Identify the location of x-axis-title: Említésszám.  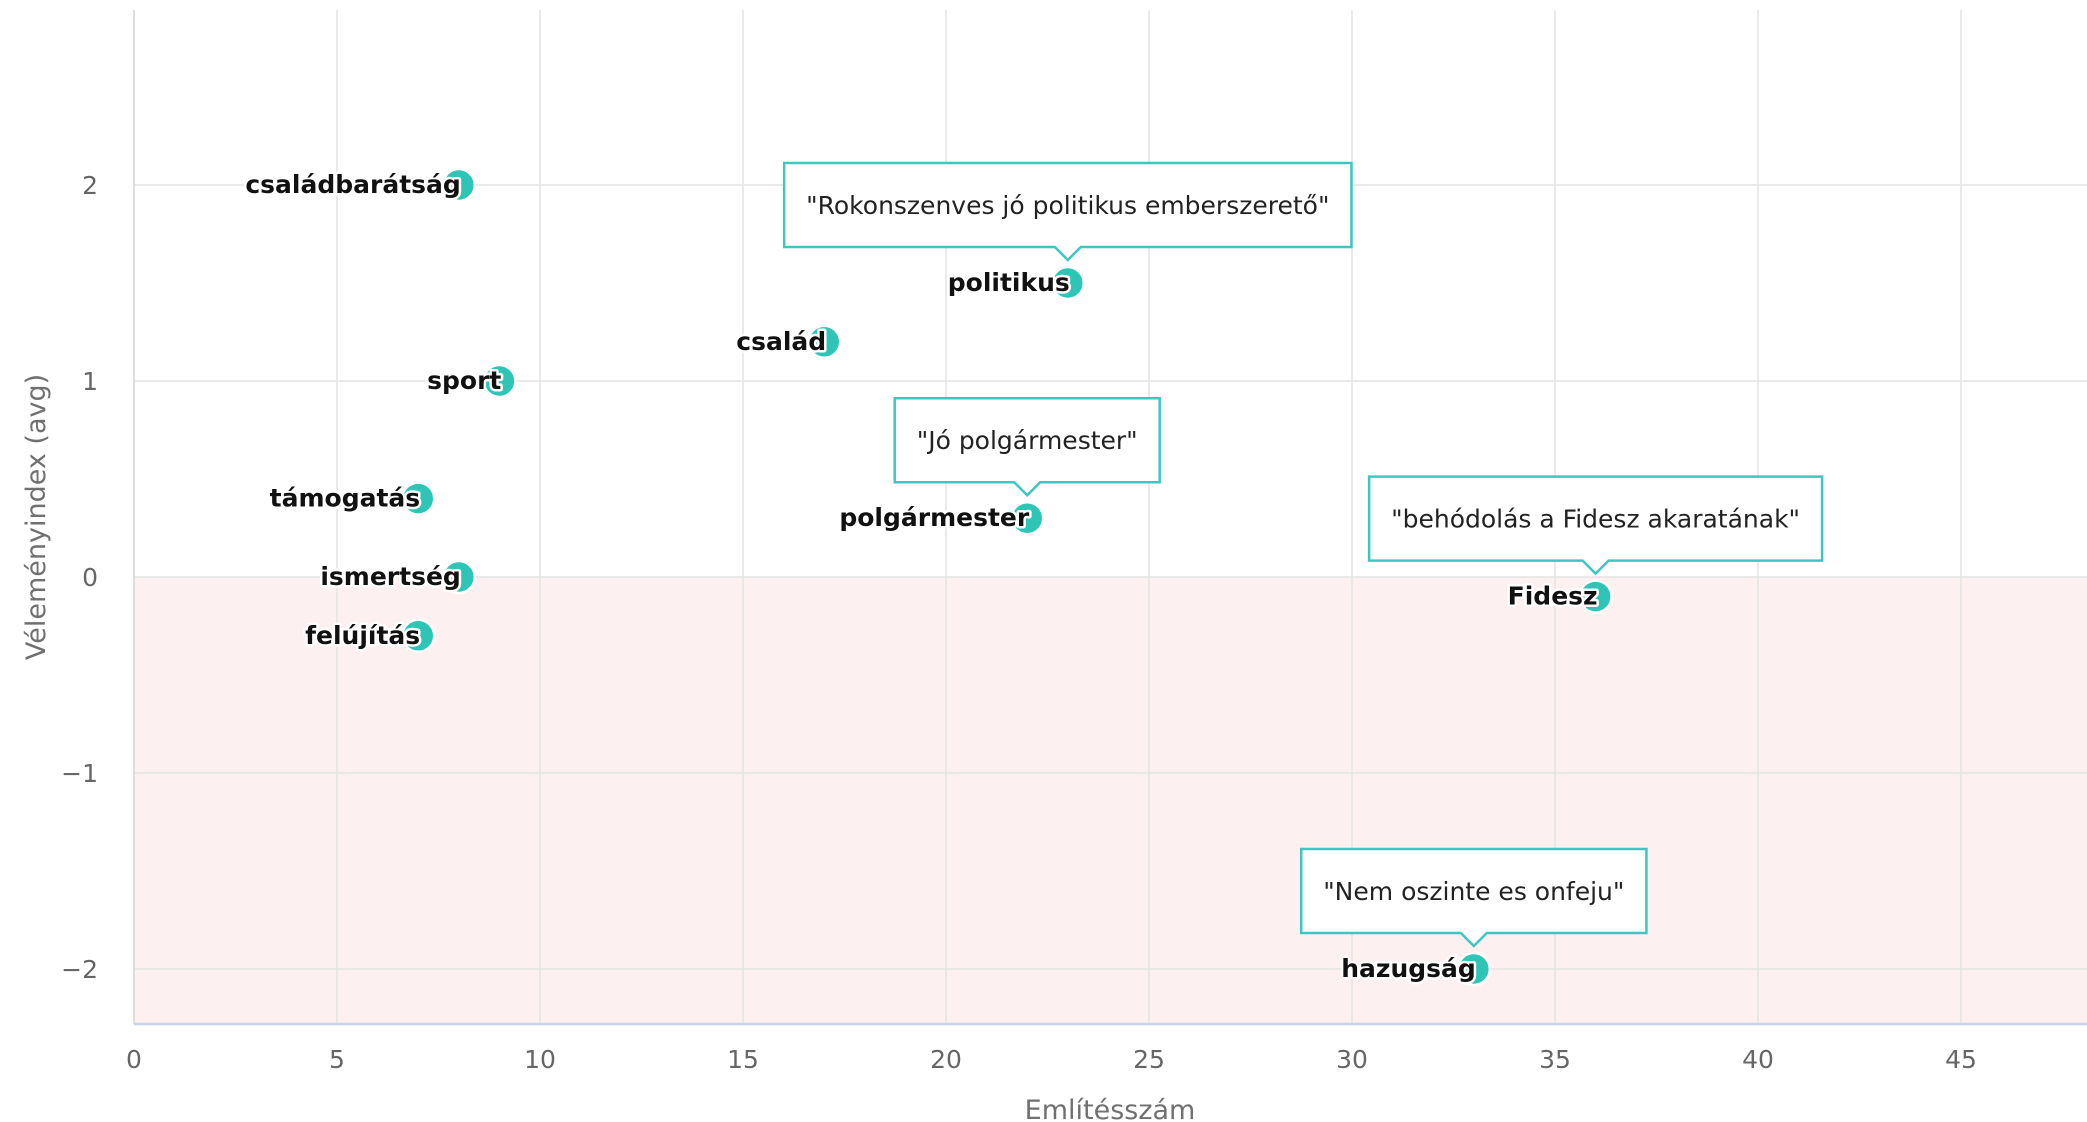
(1110, 1108).